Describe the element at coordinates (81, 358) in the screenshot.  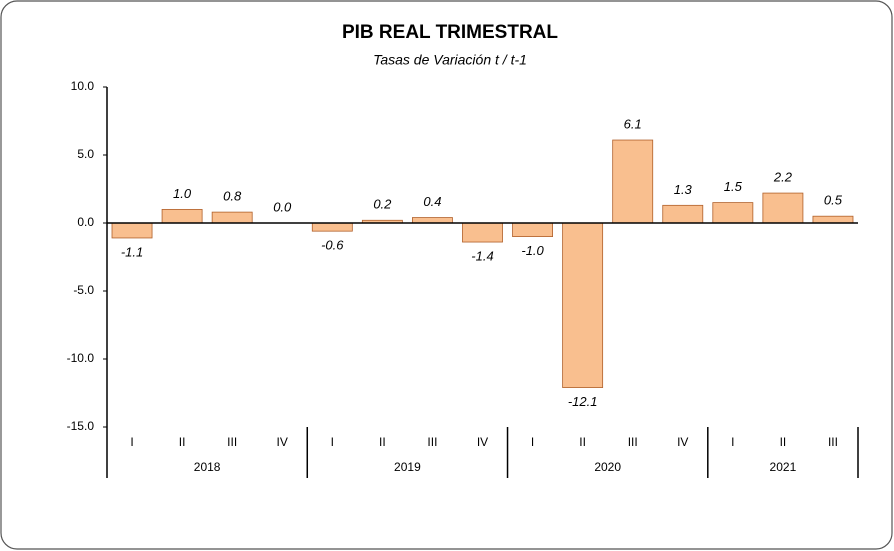
I see `y-tick-label: -10.0` at that location.